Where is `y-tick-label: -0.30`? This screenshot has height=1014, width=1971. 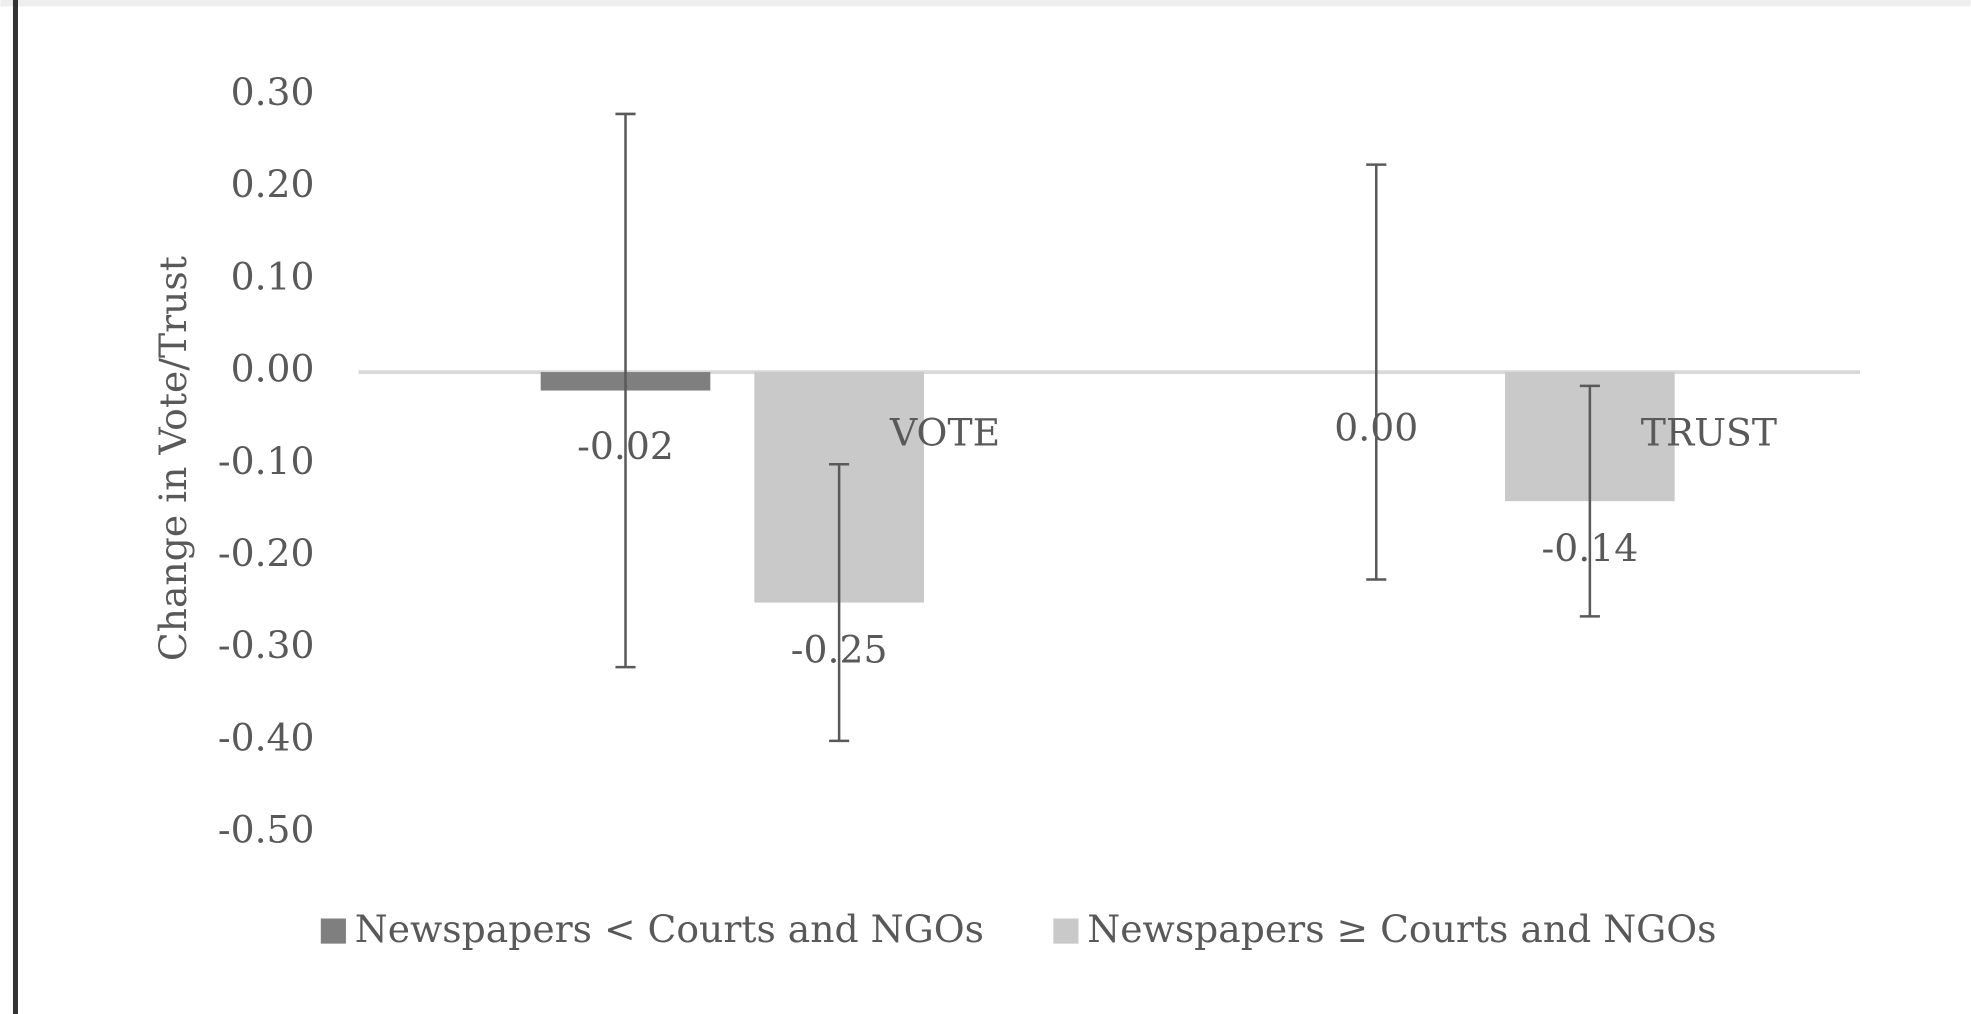 y-tick-label: -0.30 is located at coordinates (266, 645).